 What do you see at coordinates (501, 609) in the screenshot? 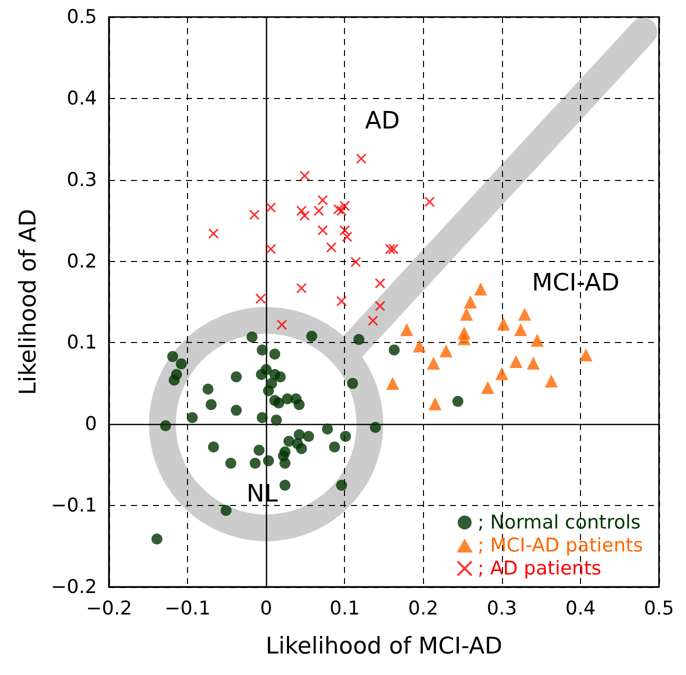
I see `x-tick-label: 0.3` at bounding box center [501, 609].